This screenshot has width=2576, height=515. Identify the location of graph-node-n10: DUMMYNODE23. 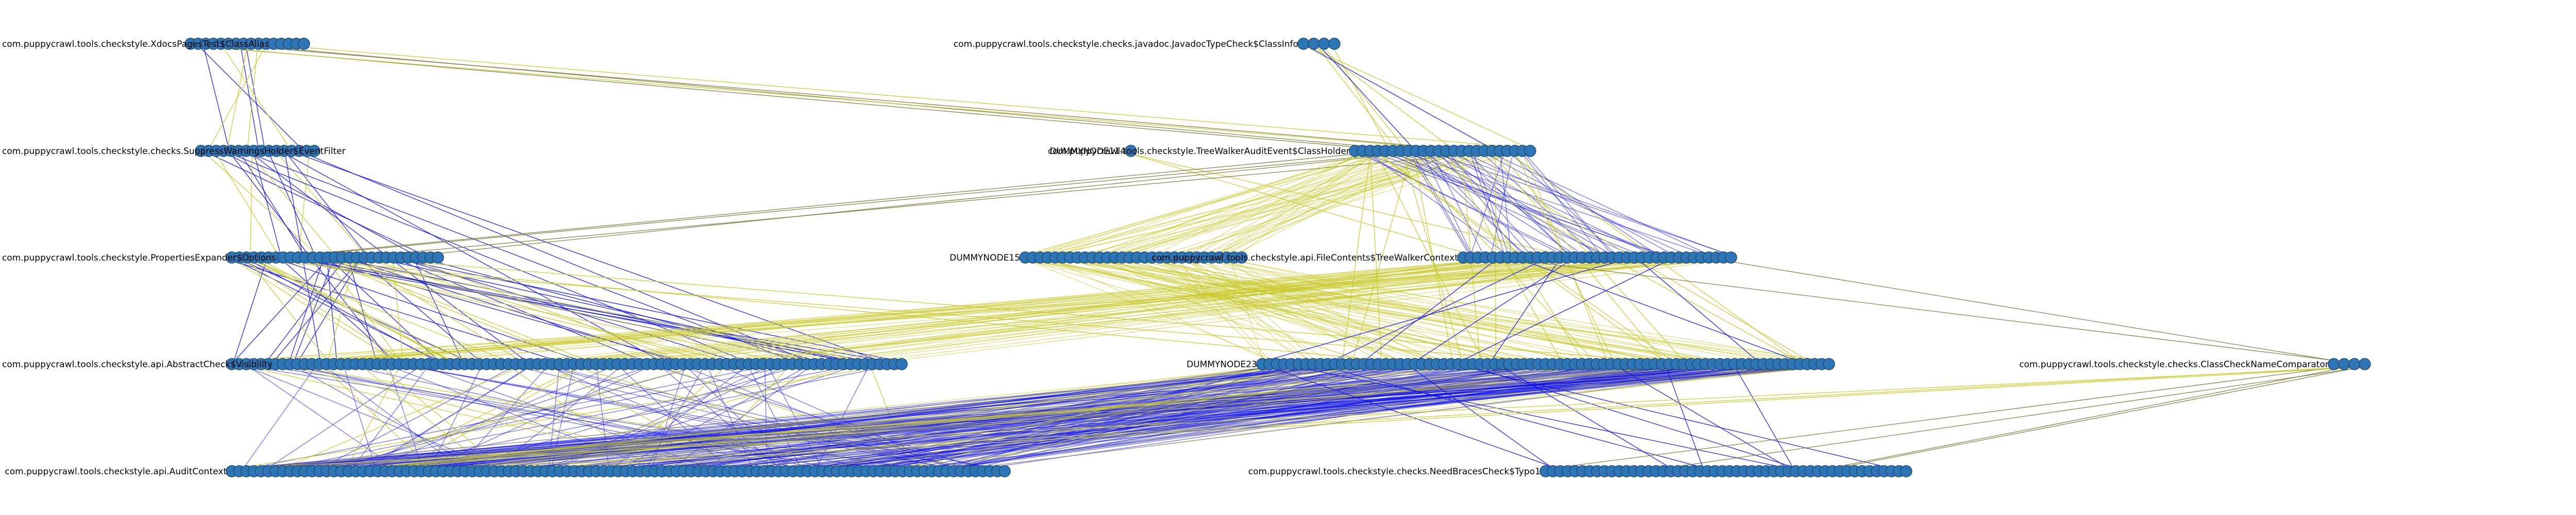
(1511, 364).